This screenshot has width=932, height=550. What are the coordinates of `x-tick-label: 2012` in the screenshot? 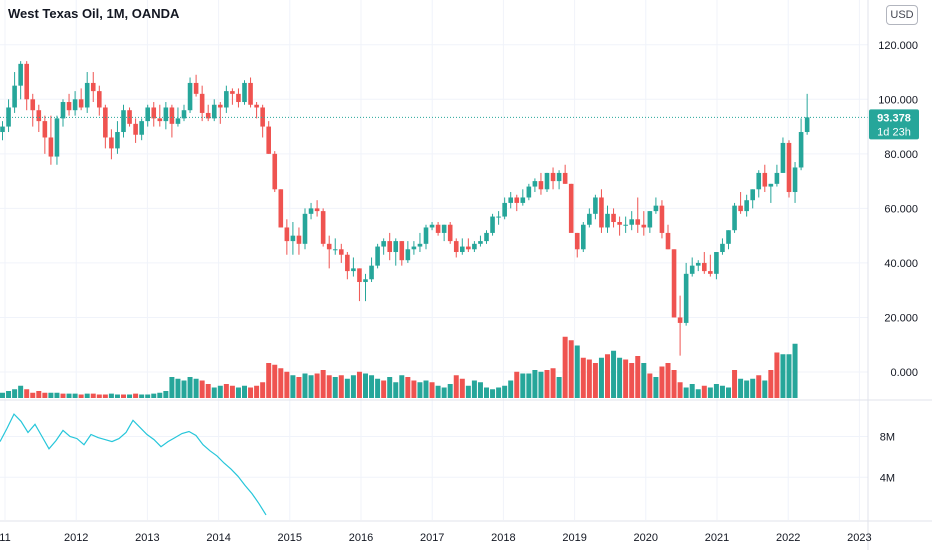 It's located at (76, 538).